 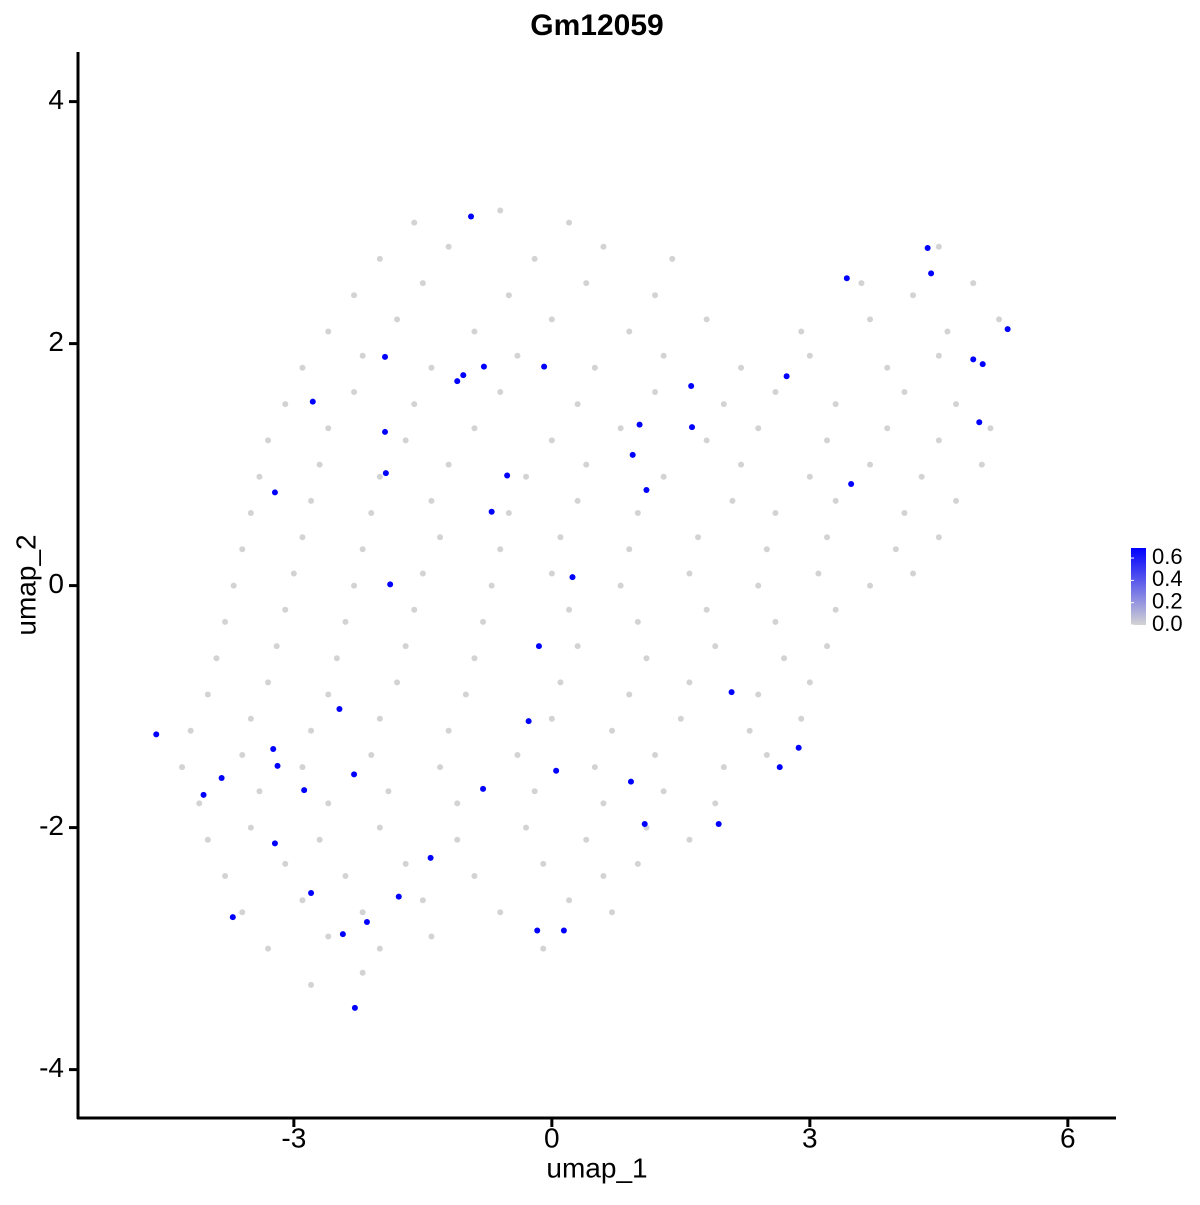 I want to click on colorbar-label: 0.6, so click(x=1167, y=556).